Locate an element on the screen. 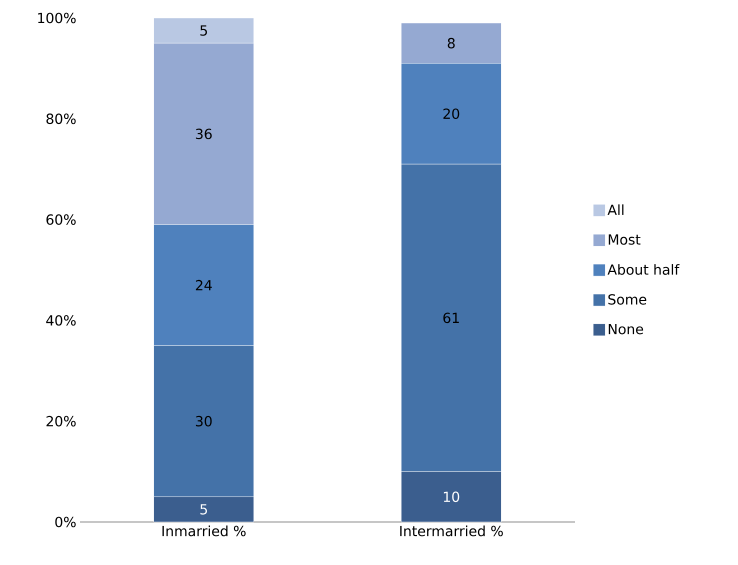 Image resolution: width=738 pixels, height=565 pixels. legend-label: About half is located at coordinates (644, 269).